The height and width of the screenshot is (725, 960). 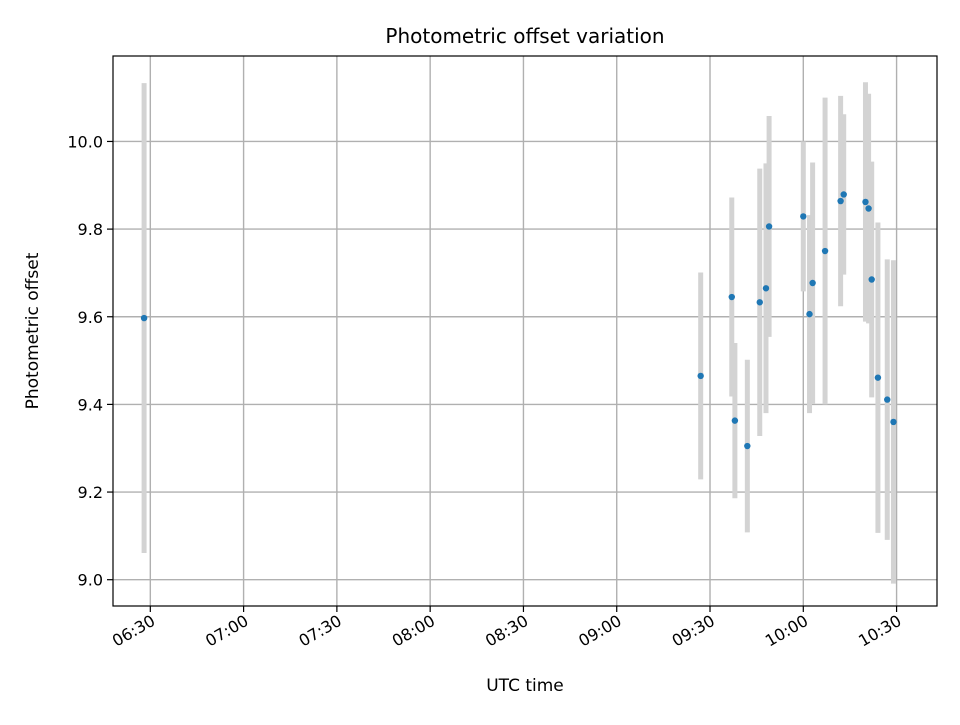 I want to click on y-tick-label: 9.4, so click(x=90, y=404).